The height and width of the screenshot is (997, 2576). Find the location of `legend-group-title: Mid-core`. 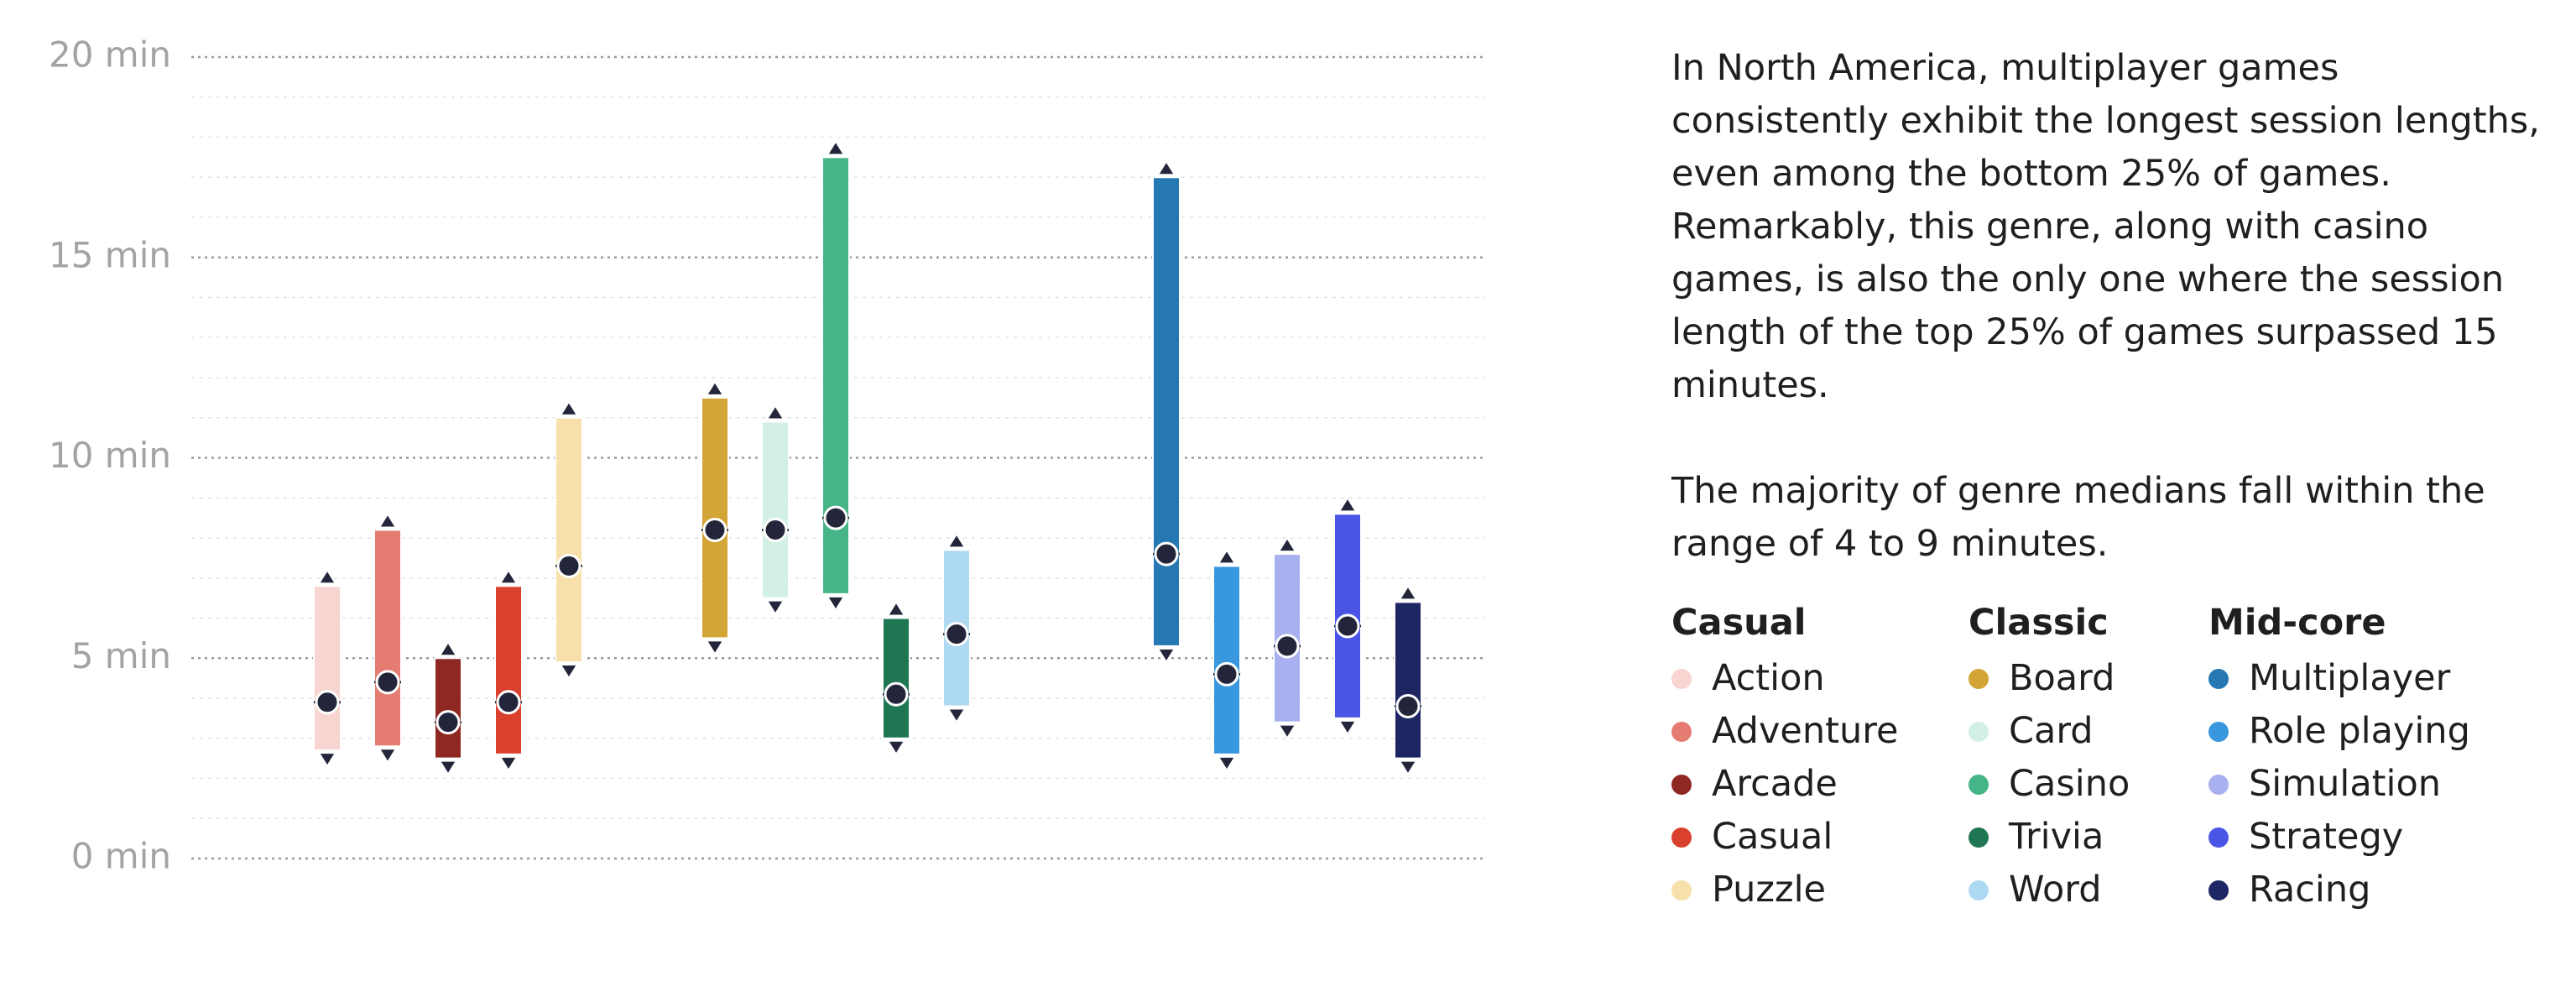

legend-group-title: Mid-core is located at coordinates (2297, 623).